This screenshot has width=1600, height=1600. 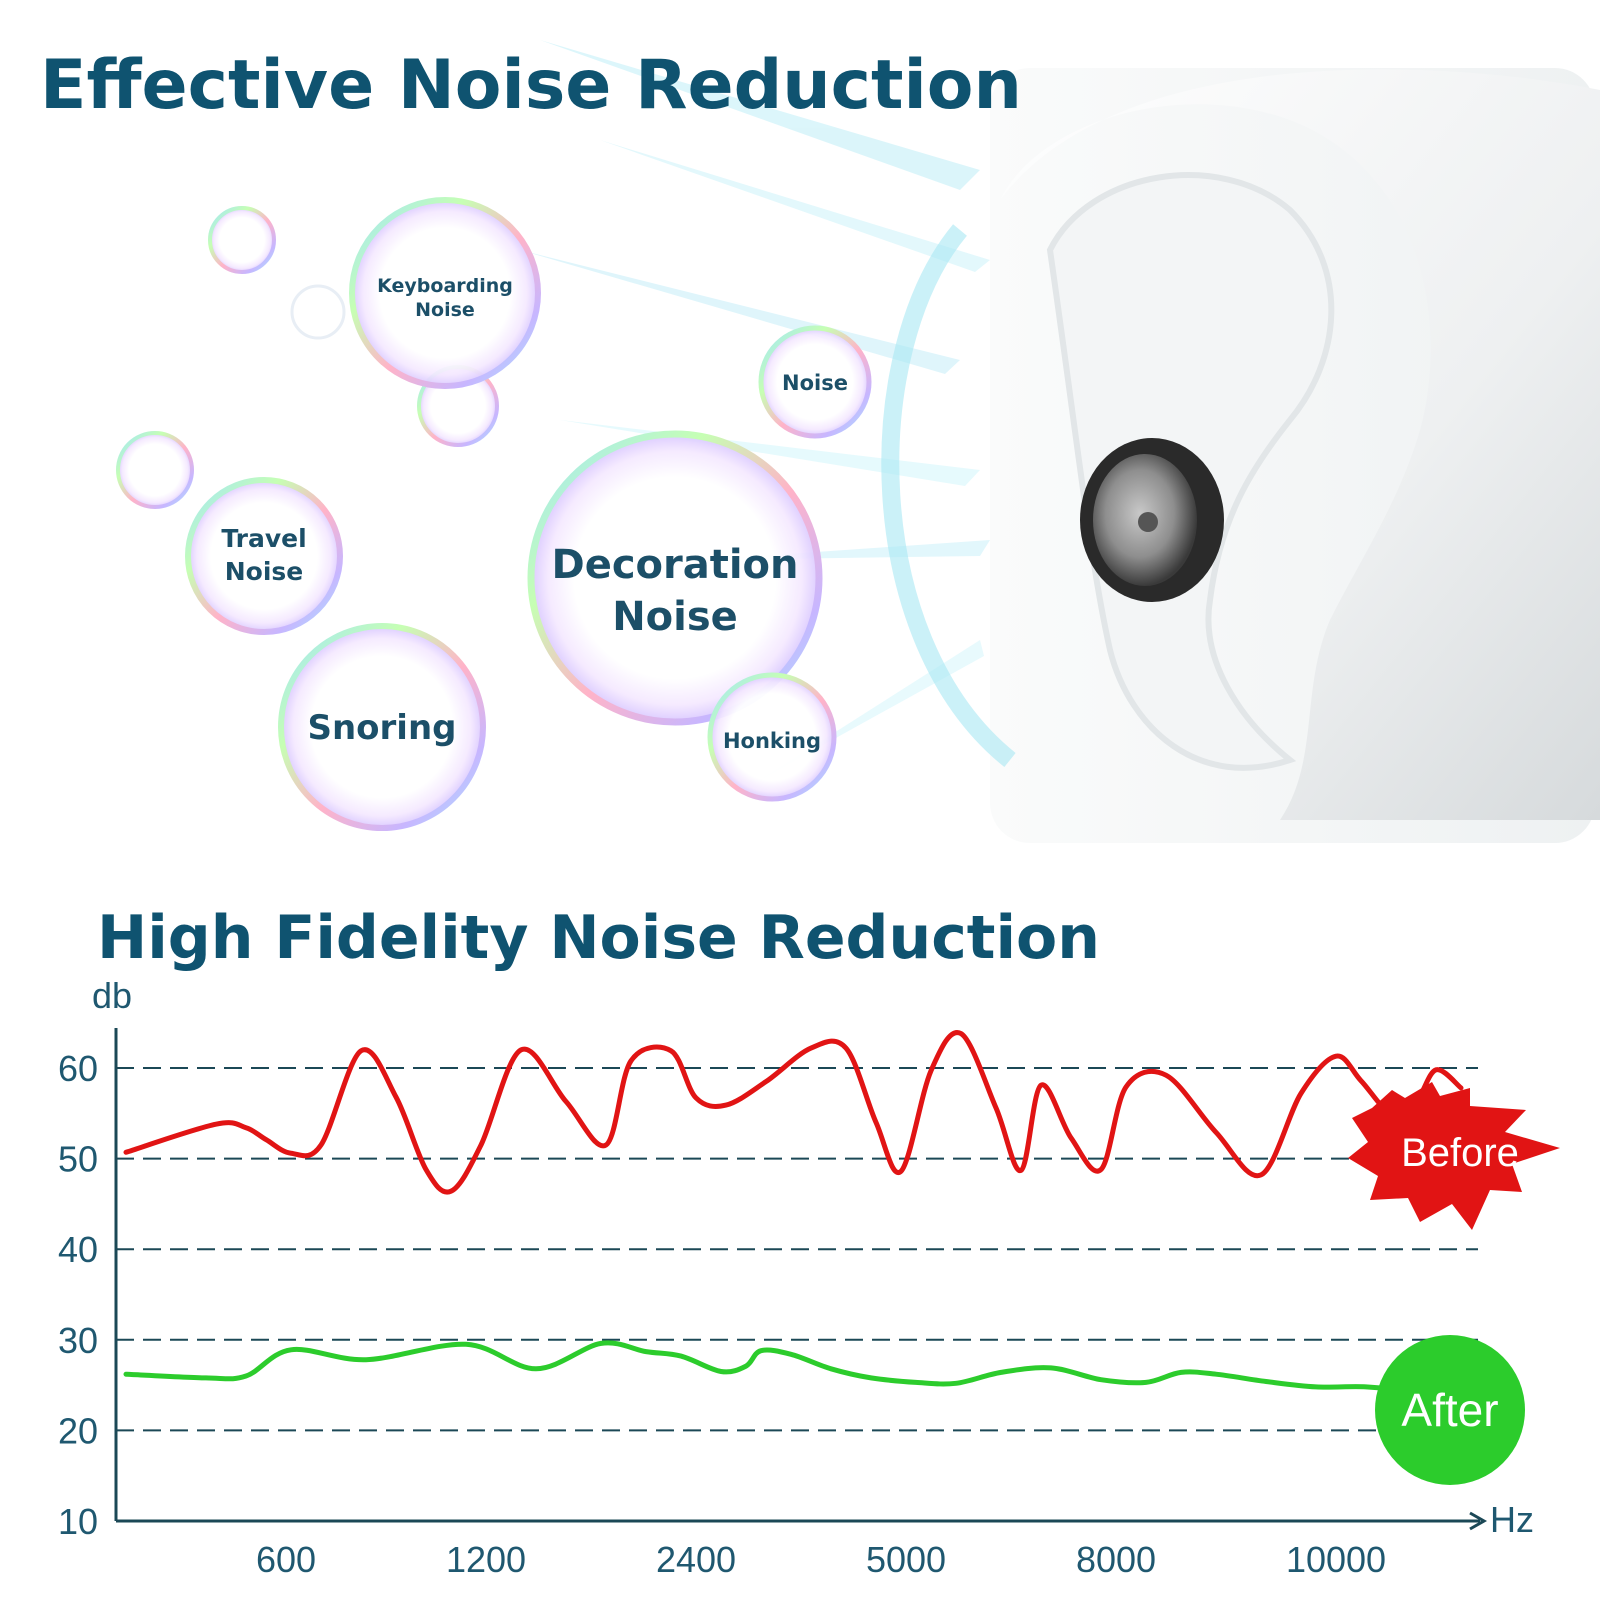 I want to click on after-circle, so click(x=1450, y=1410).